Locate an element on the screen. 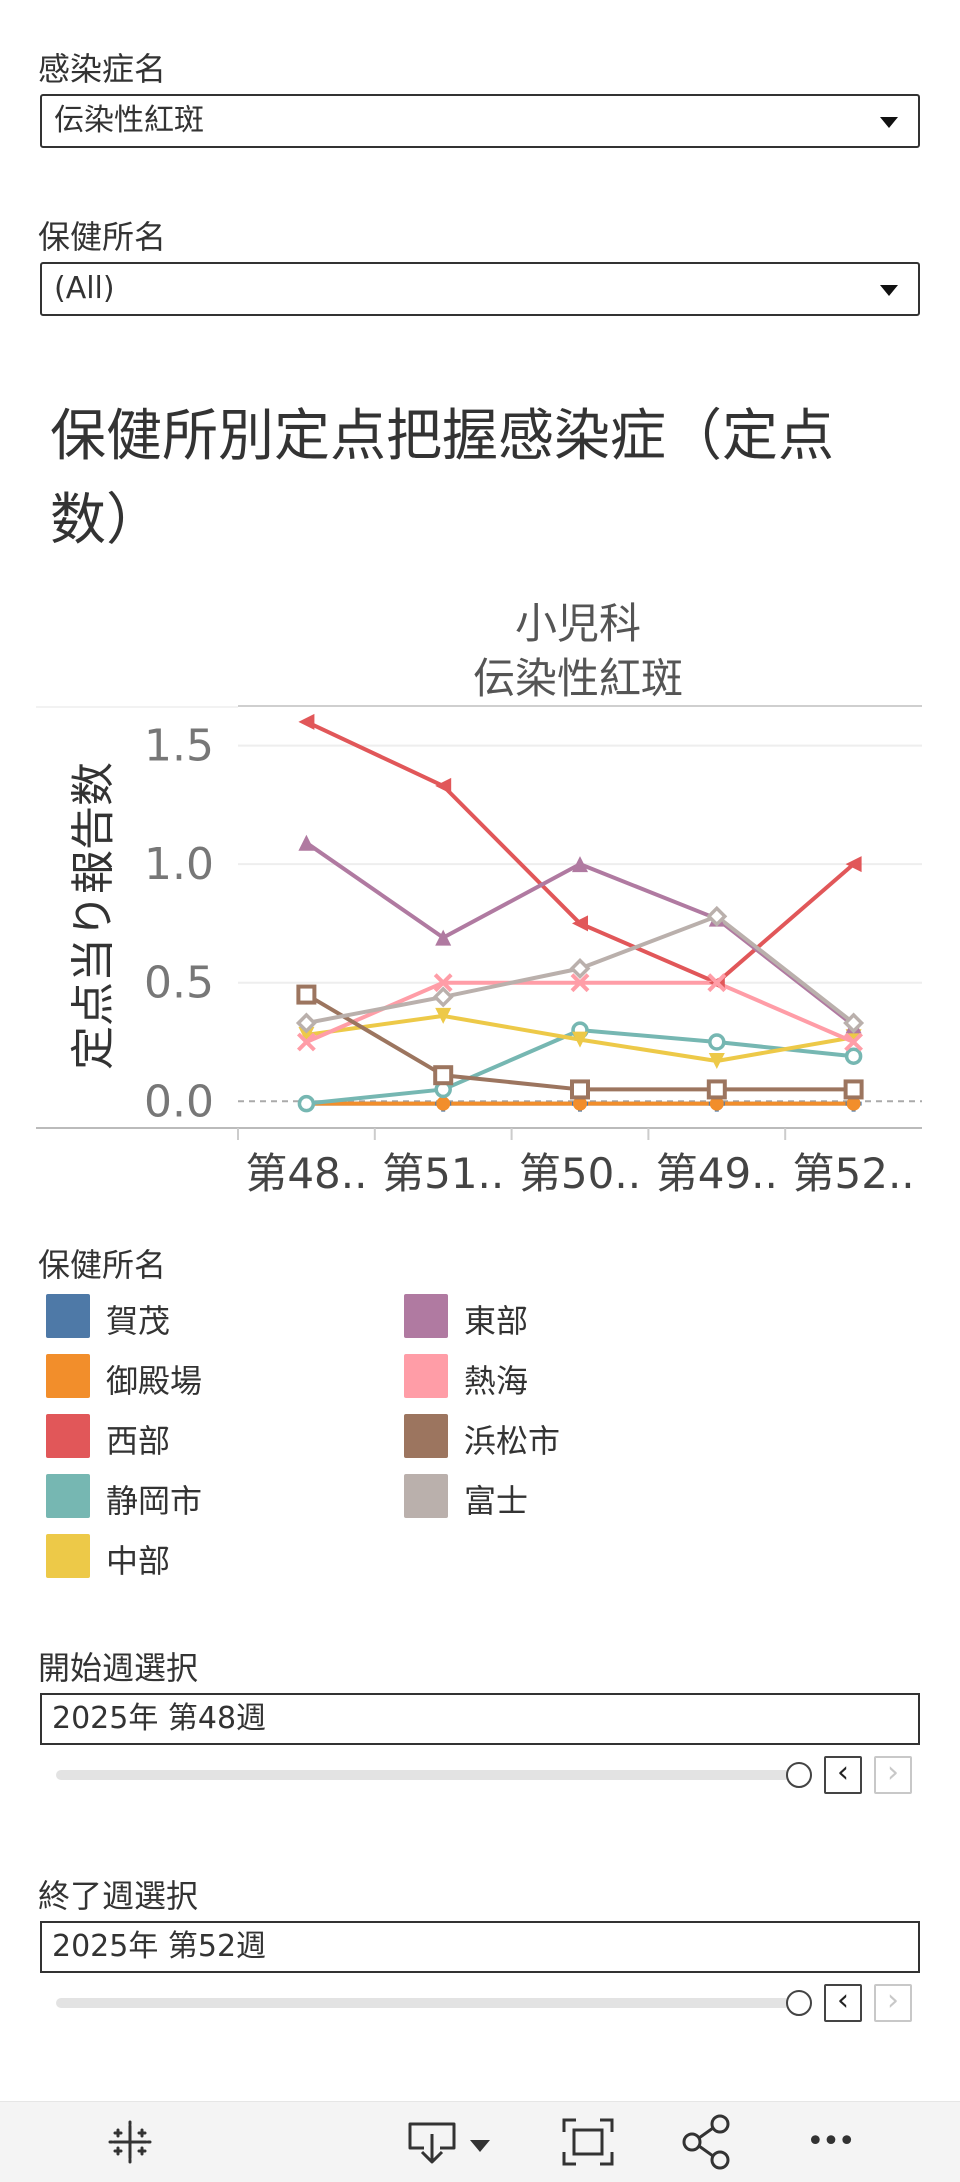 The width and height of the screenshot is (960, 2182). health-center-select-value: (All) is located at coordinates (84, 288).